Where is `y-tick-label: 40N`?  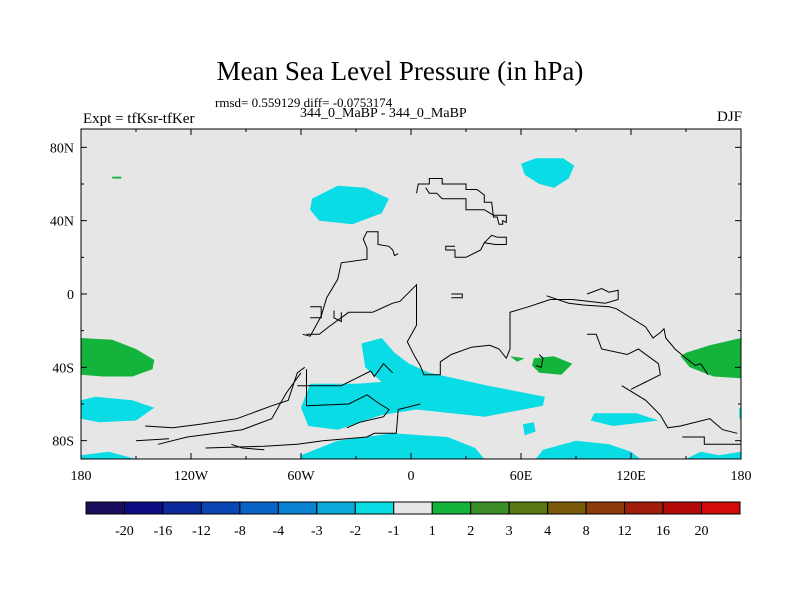 y-tick-label: 40N is located at coordinates (62, 222).